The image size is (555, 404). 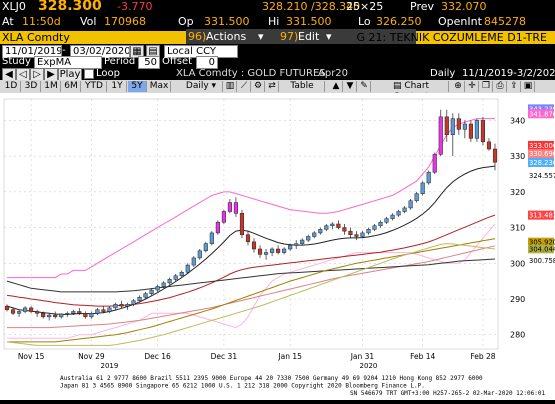 I want to click on chart-content-button: ▤ Chart Content, so click(x=411, y=91).